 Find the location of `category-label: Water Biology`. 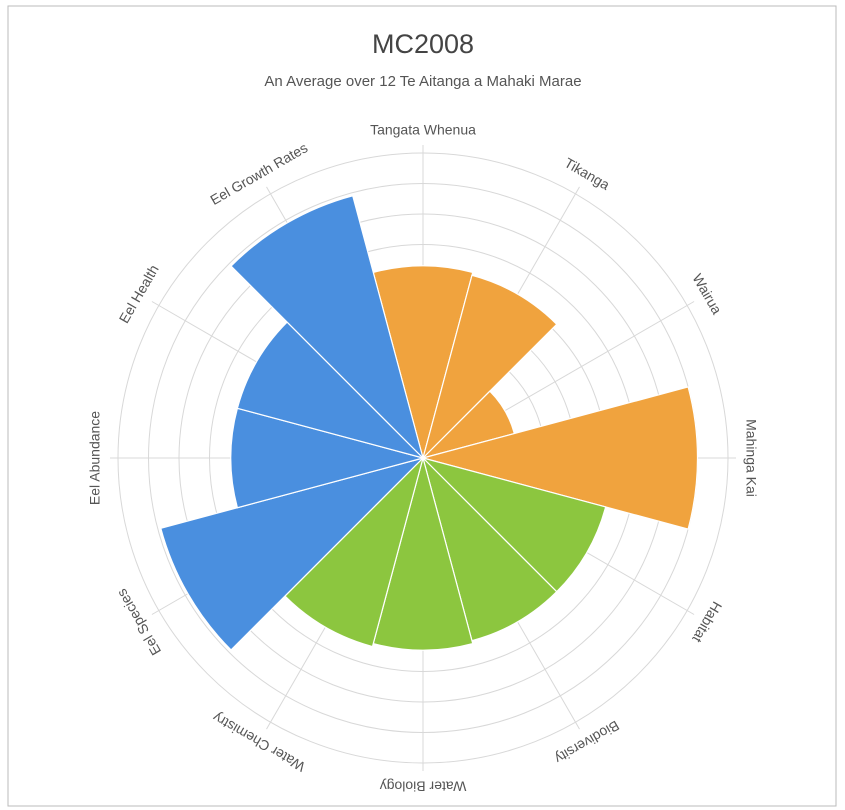

category-label: Water Biology is located at coordinates (423, 786).